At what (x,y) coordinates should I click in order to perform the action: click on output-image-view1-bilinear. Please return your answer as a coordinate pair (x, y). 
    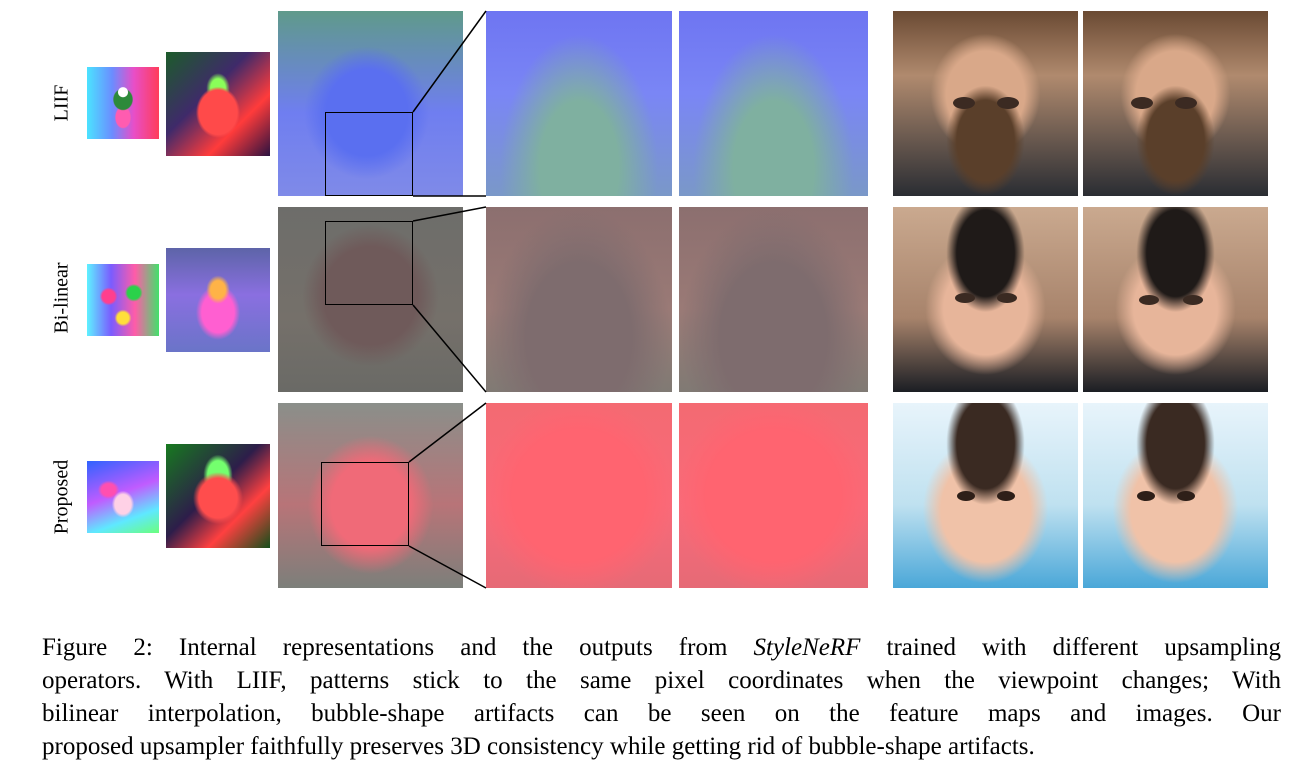
    Looking at the image, I should click on (985, 299).